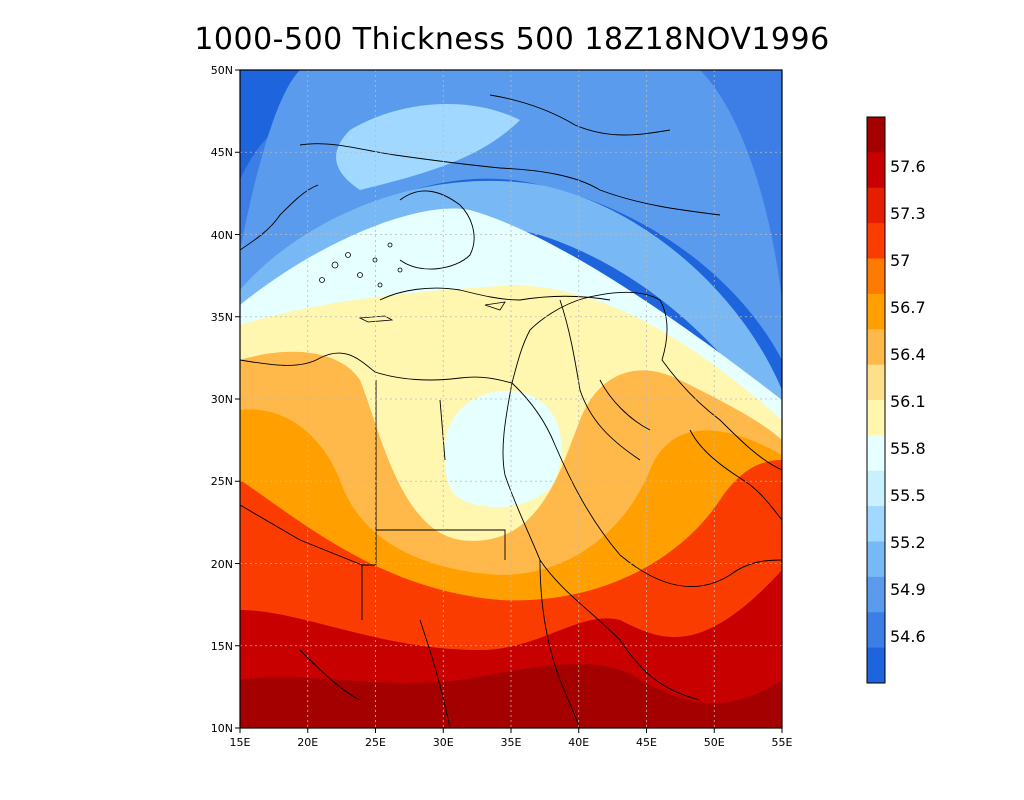 The height and width of the screenshot is (800, 1024). Describe the element at coordinates (240, 742) in the screenshot. I see `x-tick-label: 15E` at that location.